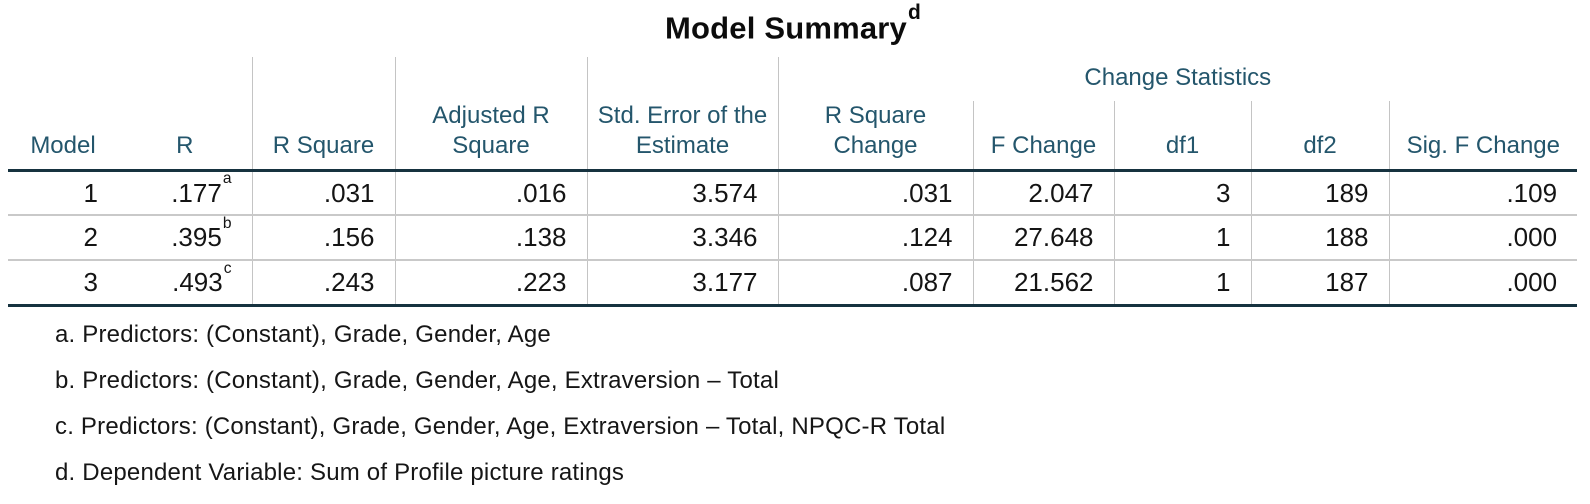 The height and width of the screenshot is (504, 1590). Describe the element at coordinates (1319, 283) in the screenshot. I see `cell-df2: 187` at that location.